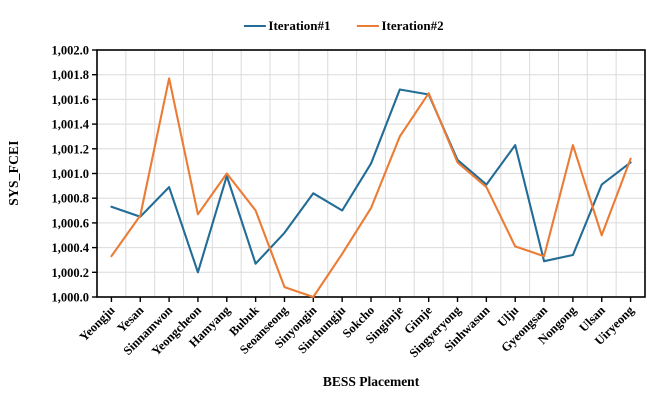 This screenshot has height=413, width=669. Describe the element at coordinates (299, 25) in the screenshot. I see `legend-label-iteration1: Iteration#1` at that location.